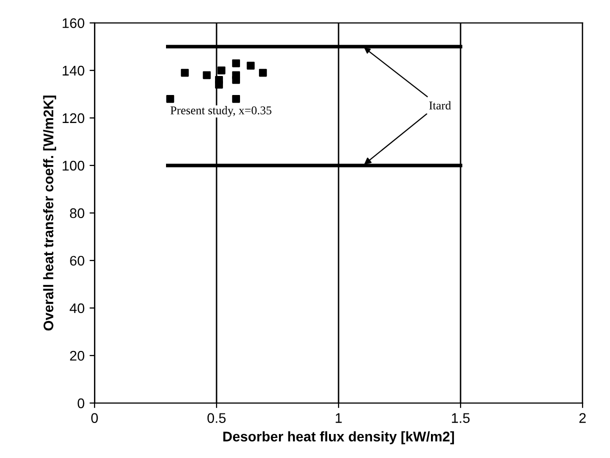  Describe the element at coordinates (440, 105) in the screenshot. I see `annotation: Itard` at that location.